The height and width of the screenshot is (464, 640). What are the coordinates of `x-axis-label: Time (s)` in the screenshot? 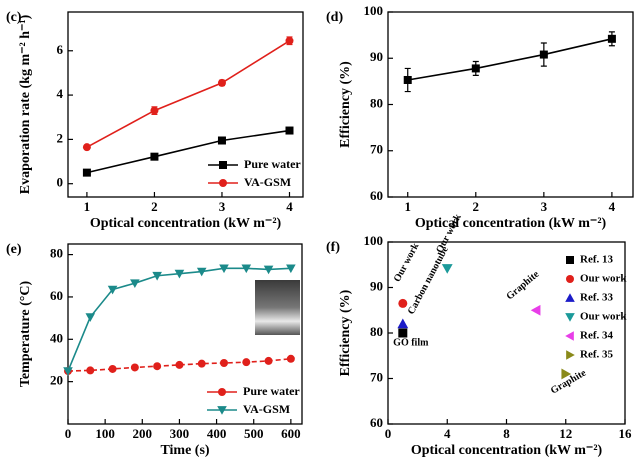 It's located at (184, 450).